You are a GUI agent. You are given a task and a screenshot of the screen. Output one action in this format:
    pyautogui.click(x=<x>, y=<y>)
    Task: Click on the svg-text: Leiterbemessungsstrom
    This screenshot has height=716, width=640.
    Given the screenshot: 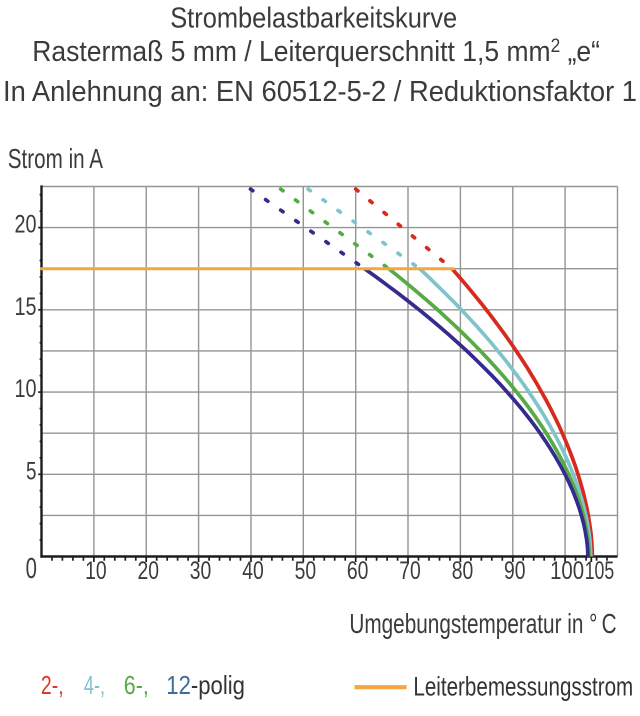 What is the action you would take?
    pyautogui.click(x=523, y=687)
    